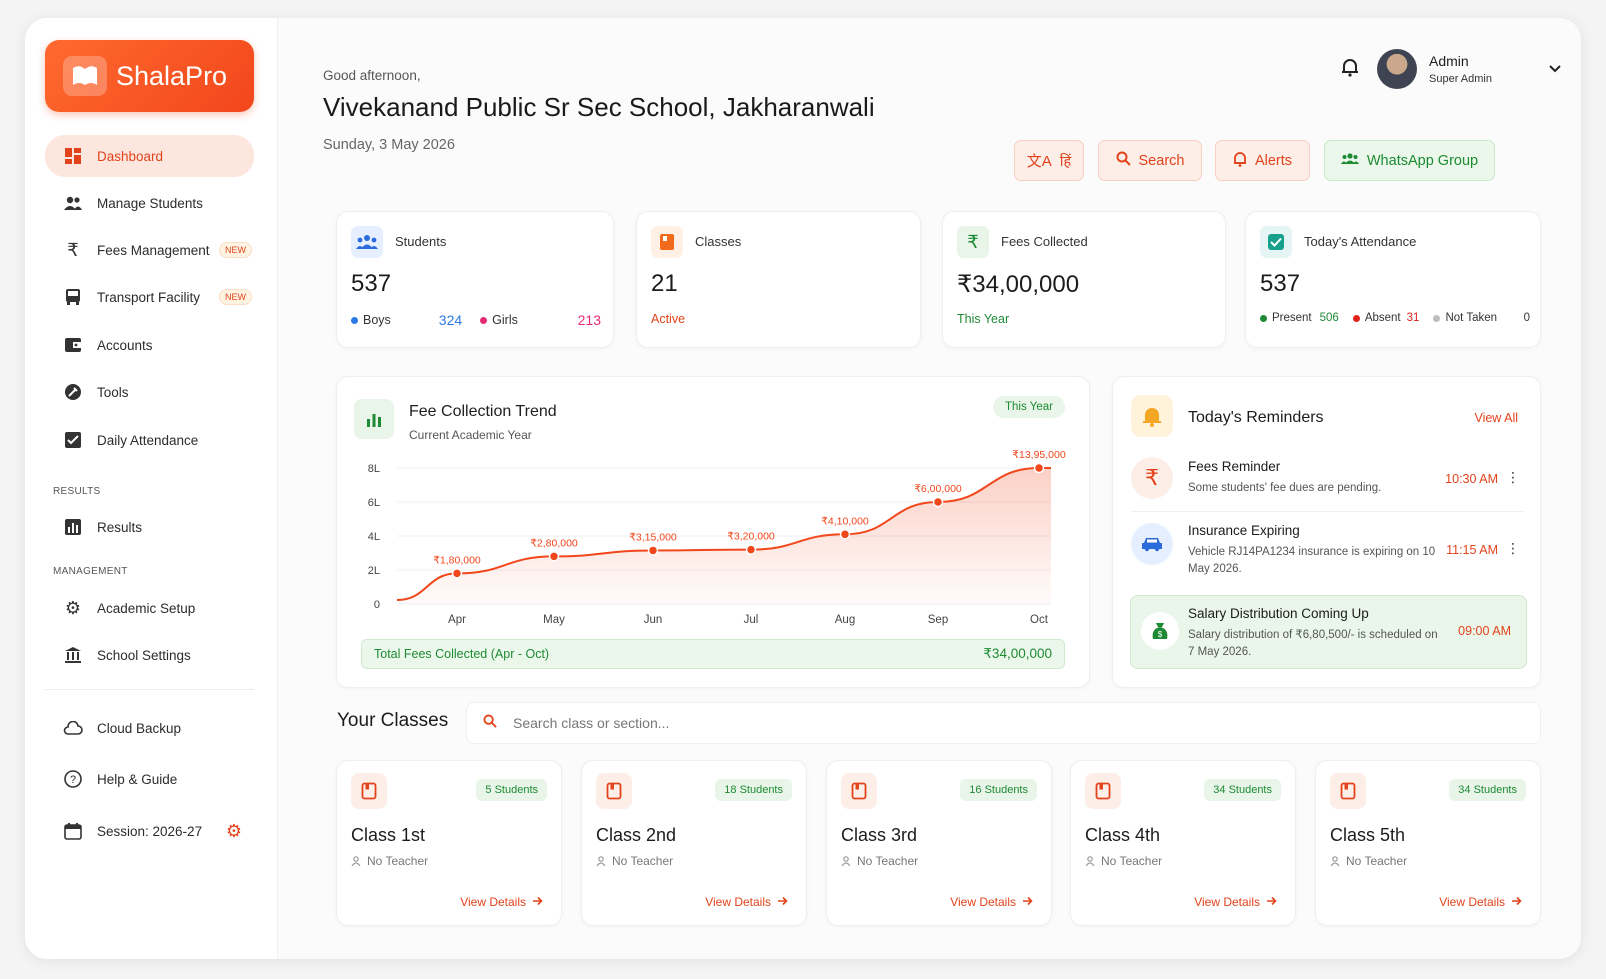  I want to click on sidebar-item-transport-facility: Transport Facility NEW, so click(149, 297).